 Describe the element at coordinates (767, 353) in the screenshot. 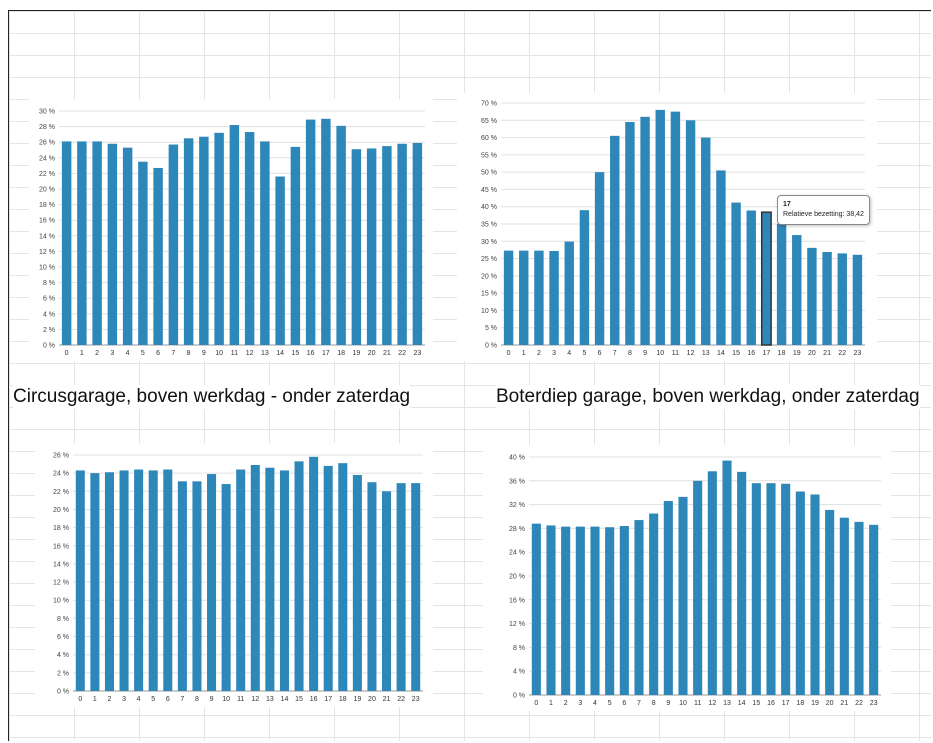

I see `x-tick-label: 17` at that location.